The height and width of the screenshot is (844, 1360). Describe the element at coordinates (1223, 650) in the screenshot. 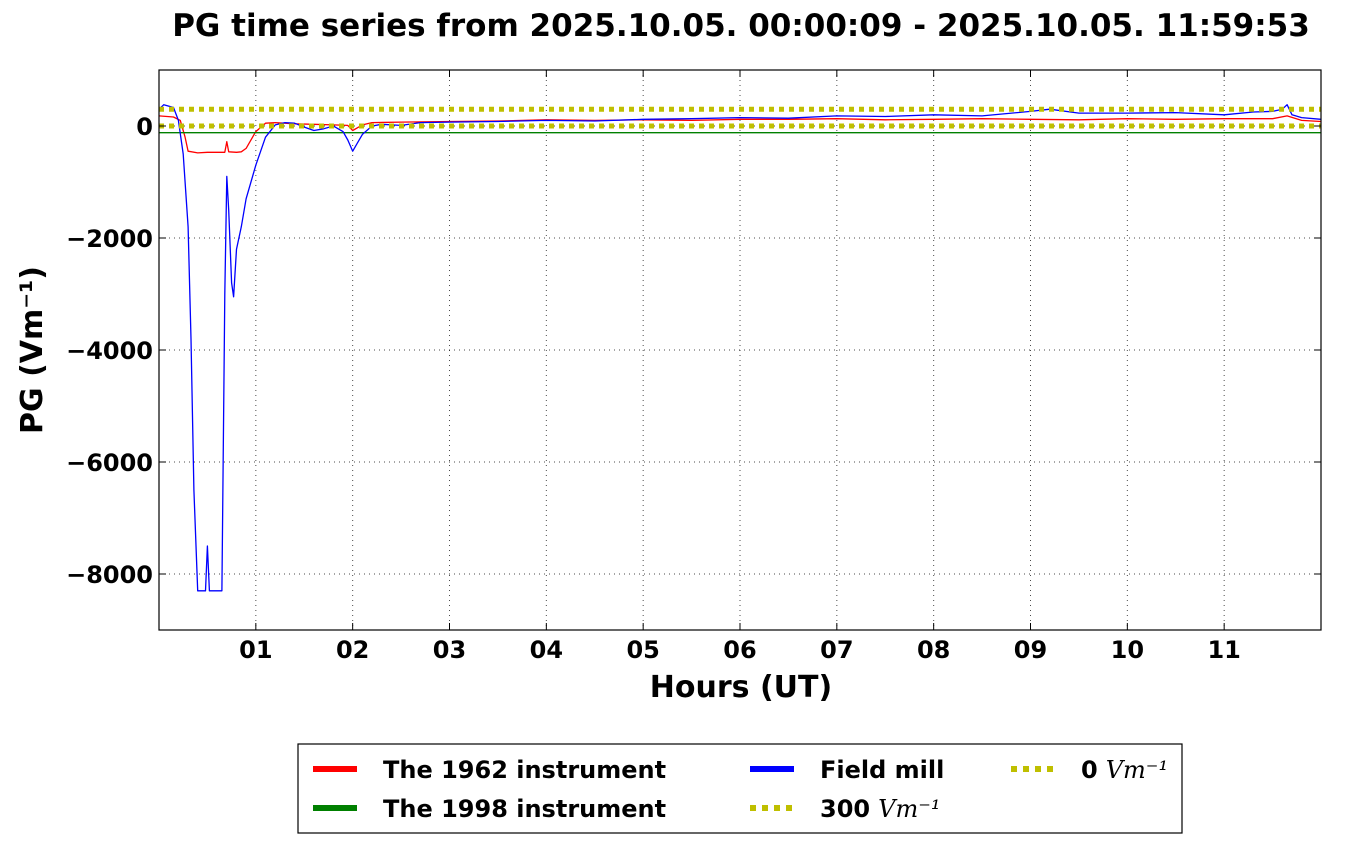

I see `x-tick-label: 11` at that location.